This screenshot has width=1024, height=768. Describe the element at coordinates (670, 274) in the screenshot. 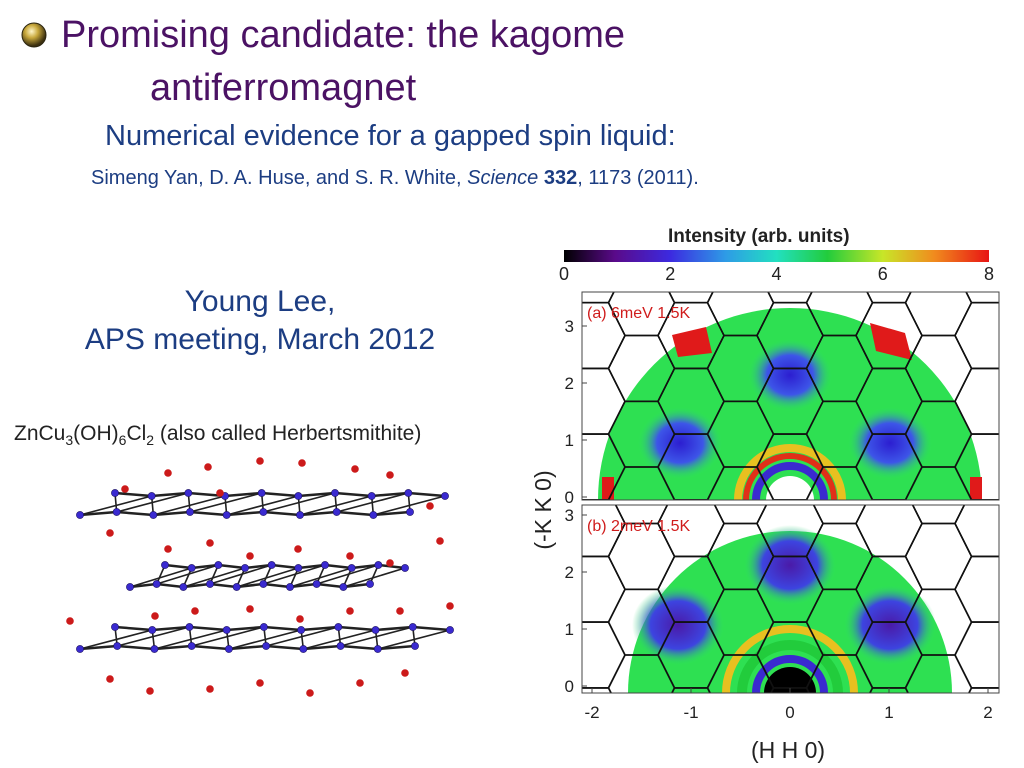

I see `colorbar-tick-label: 2` at that location.